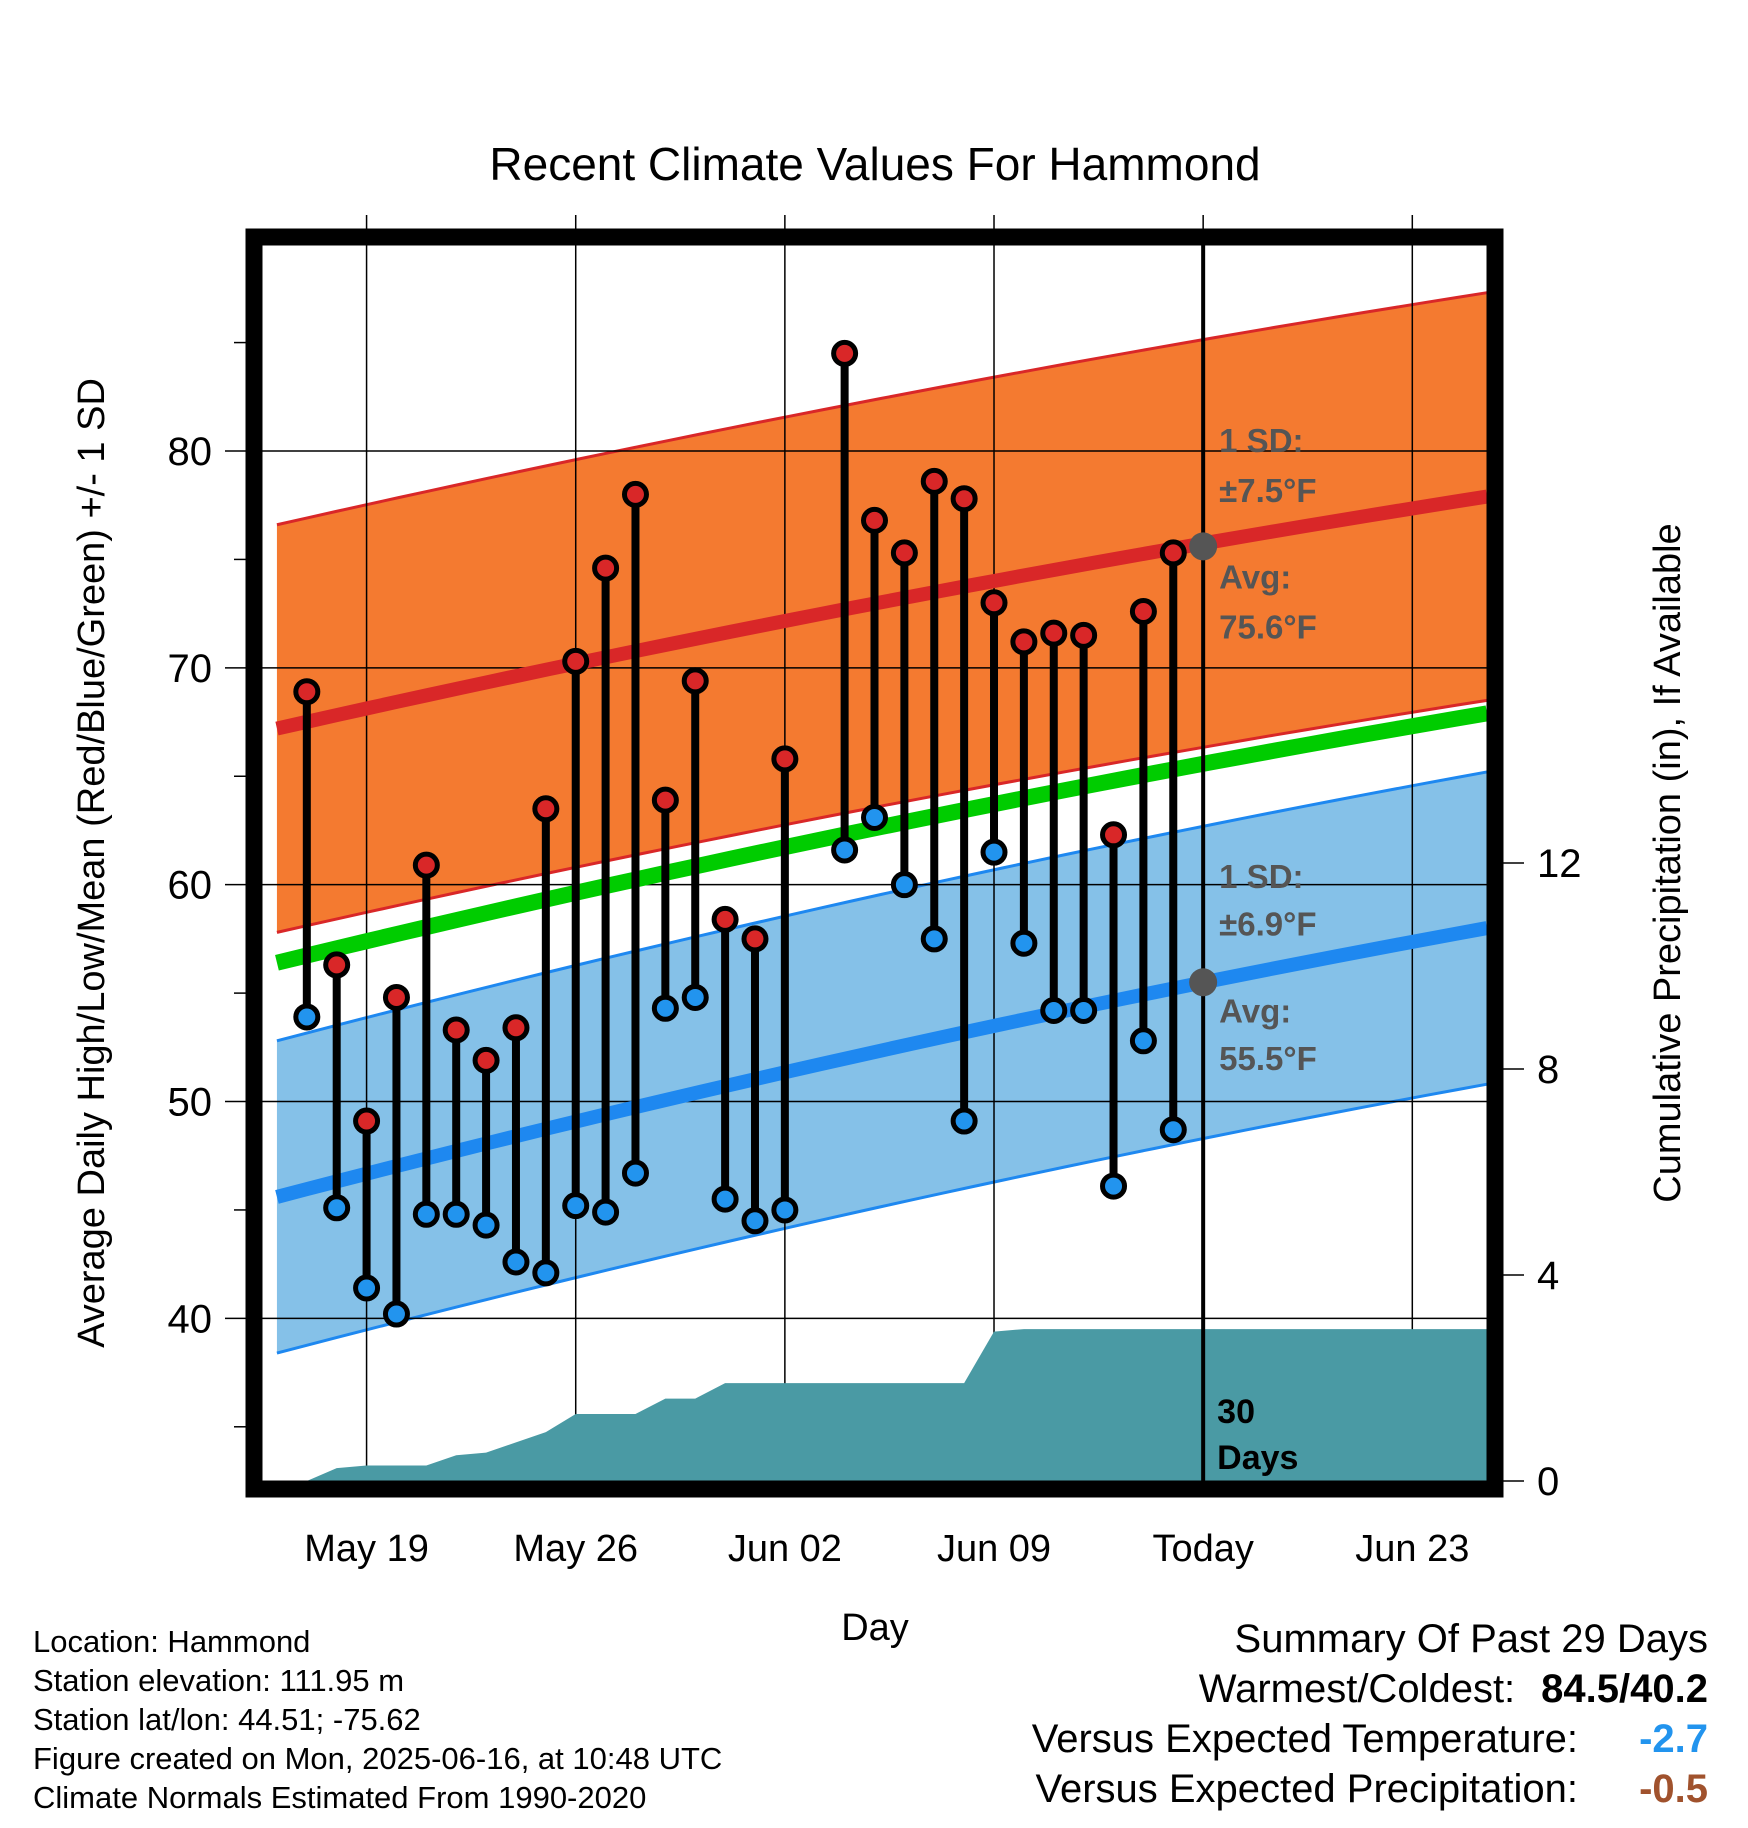 This screenshot has height=1828, width=1748. Describe the element at coordinates (172, 1641) in the screenshot. I see `location-text: Location: Hammond` at that location.